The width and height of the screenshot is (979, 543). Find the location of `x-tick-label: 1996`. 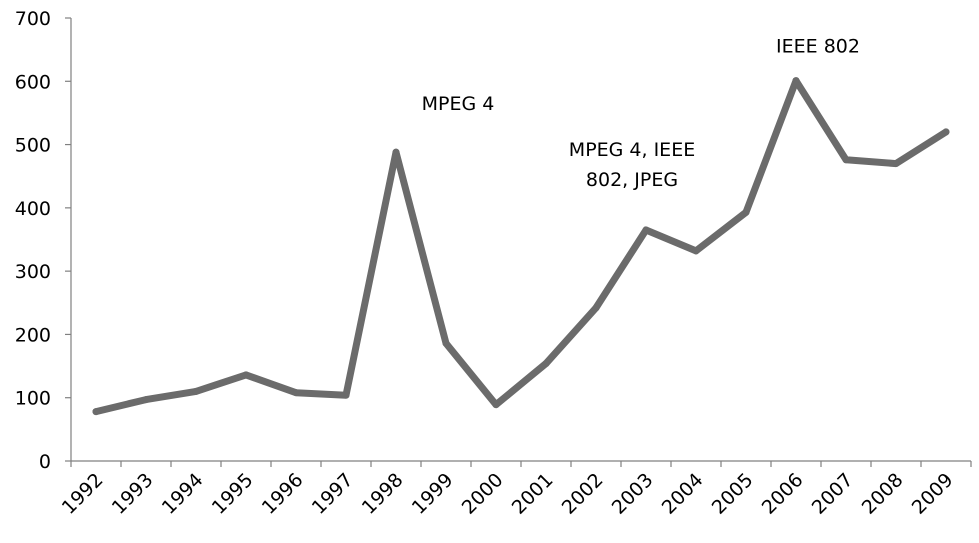

x-tick-label: 1996 is located at coordinates (283, 494).